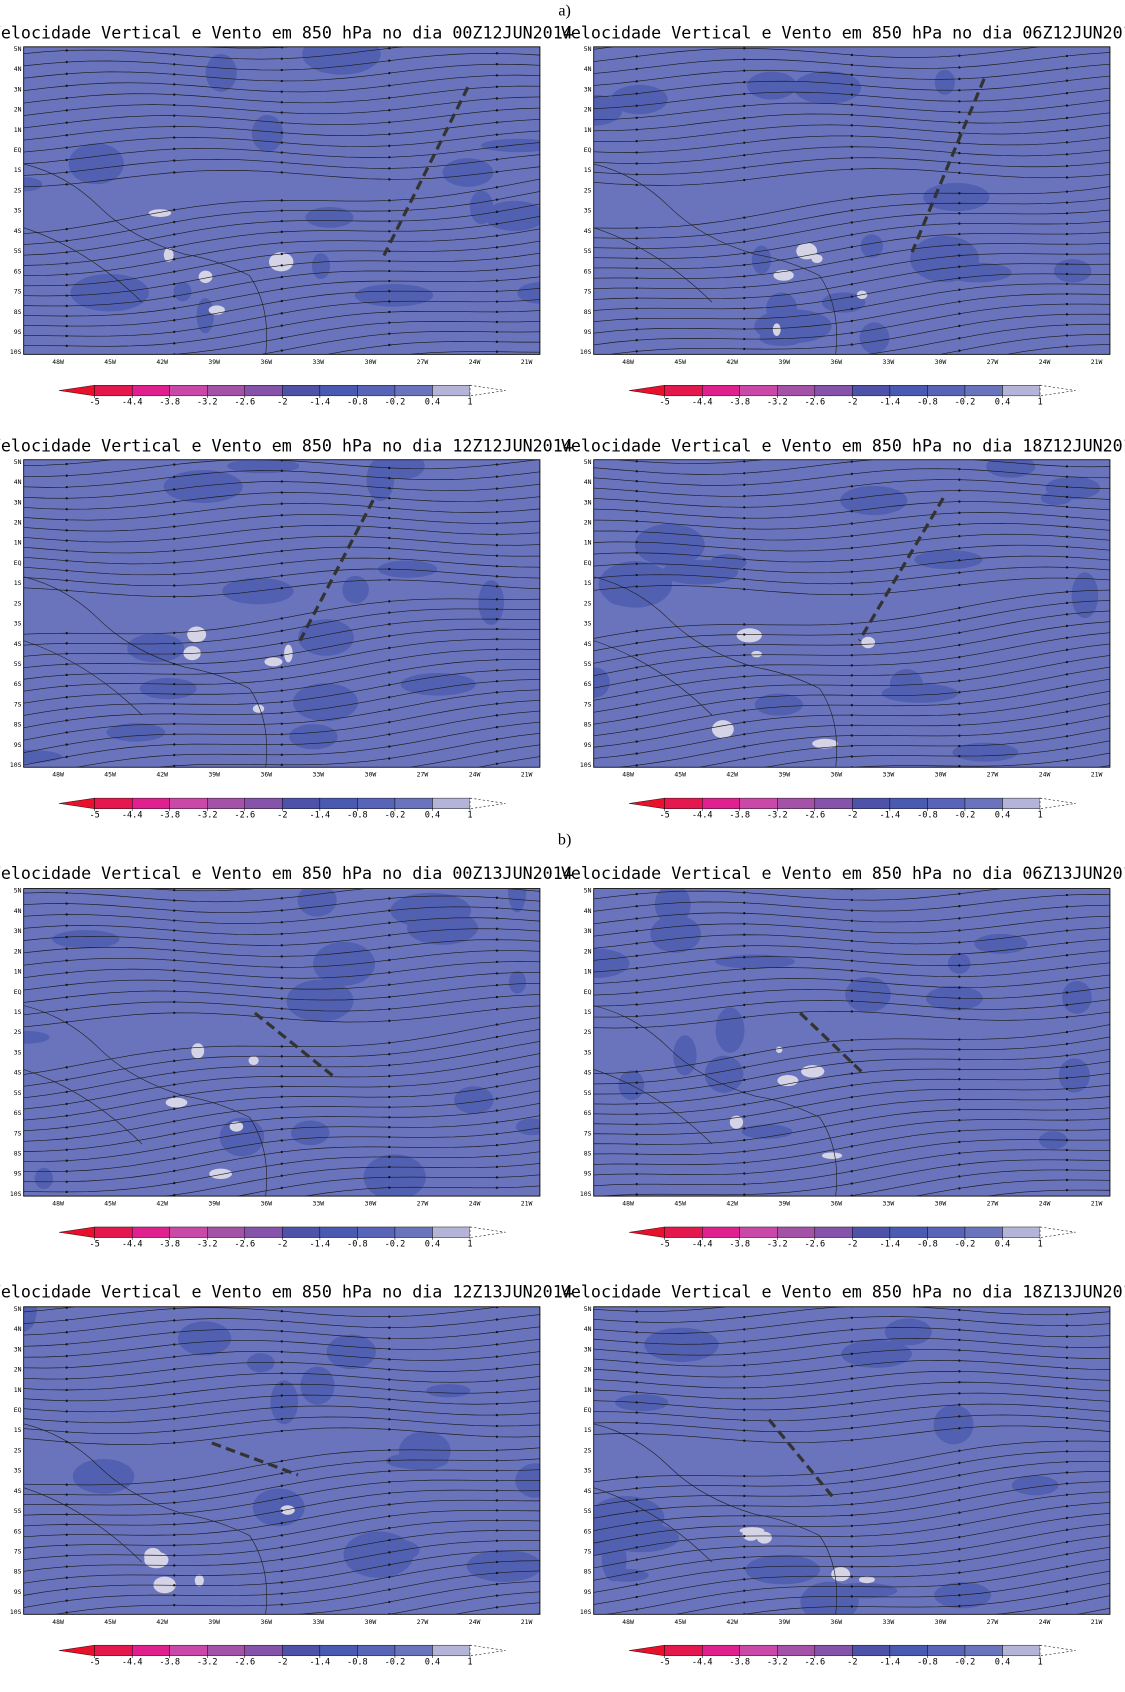 The width and height of the screenshot is (1125, 1692). Describe the element at coordinates (588, 1552) in the screenshot. I see `lat-tick-label: 7S` at that location.